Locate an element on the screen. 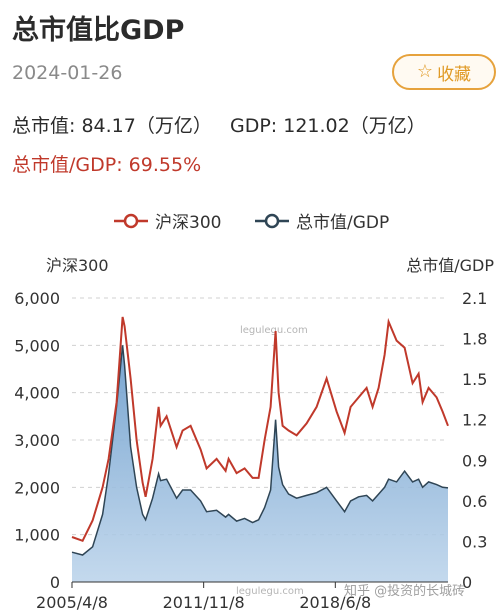 This screenshot has height=612, width=500. y-right-tick-label: 0.9 is located at coordinates (474, 460).